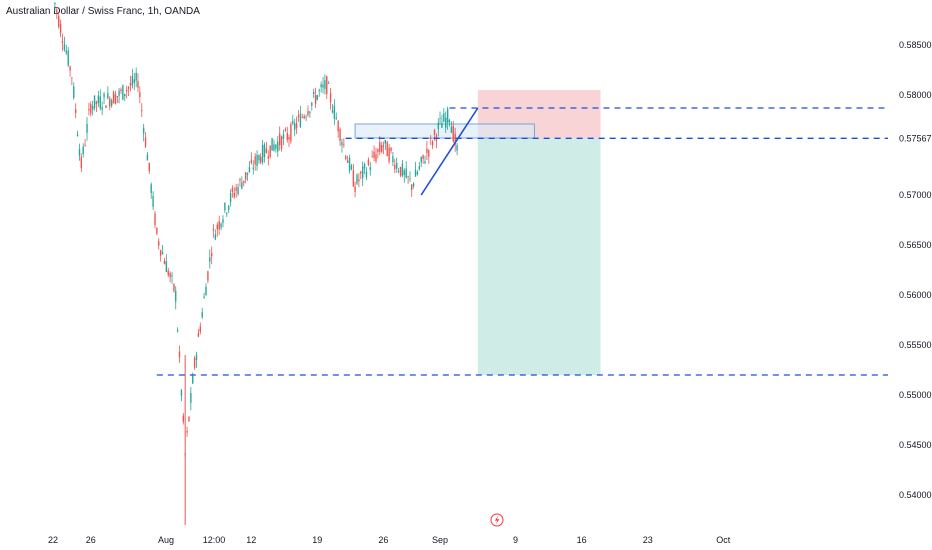  Describe the element at coordinates (539, 256) in the screenshot. I see `take-profit-zone` at that location.